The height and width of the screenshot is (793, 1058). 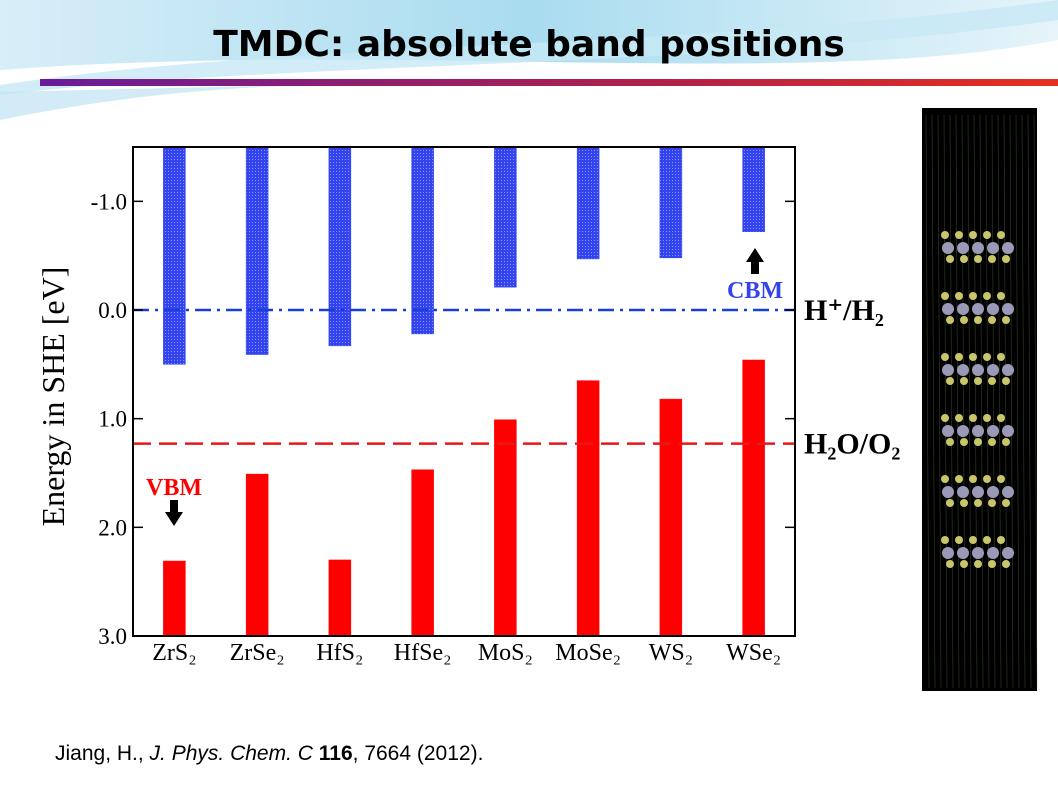 I want to click on crystal-structure, so click(x=981, y=401).